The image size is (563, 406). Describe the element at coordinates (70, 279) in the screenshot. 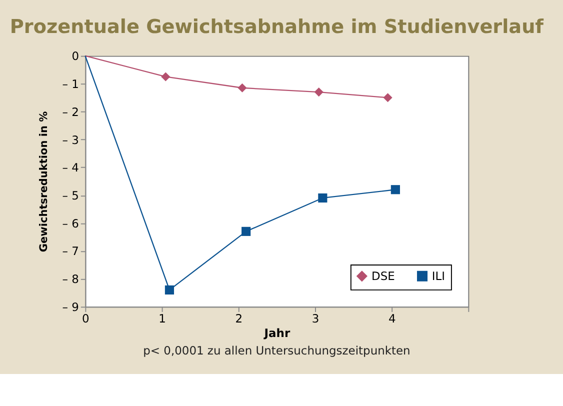

I see `y-tick-label: – 8` at that location.